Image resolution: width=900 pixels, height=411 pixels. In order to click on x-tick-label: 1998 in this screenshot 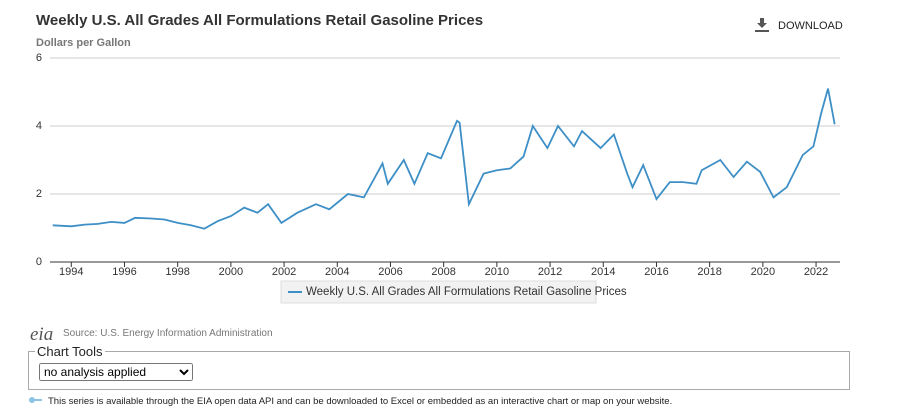, I will do `click(177, 272)`.